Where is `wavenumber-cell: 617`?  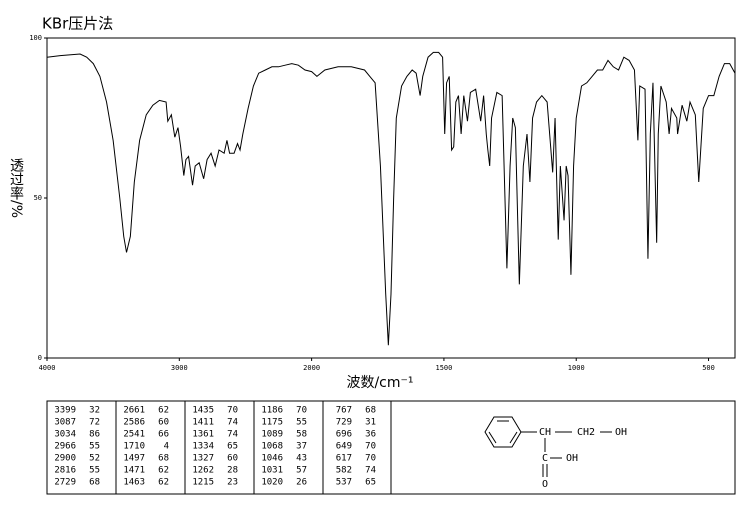 wavenumber-cell: 617 is located at coordinates (344, 459).